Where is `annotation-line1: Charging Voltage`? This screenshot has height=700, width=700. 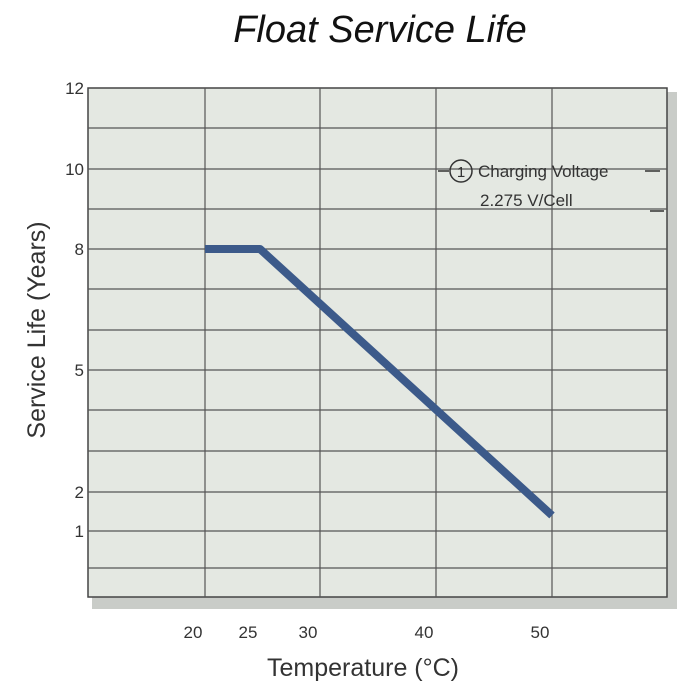
annotation-line1: Charging Voltage is located at coordinates (543, 171).